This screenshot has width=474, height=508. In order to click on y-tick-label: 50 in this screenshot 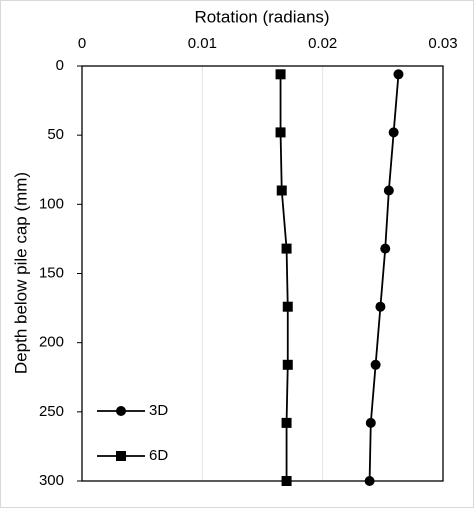, I will do `click(55, 134)`.